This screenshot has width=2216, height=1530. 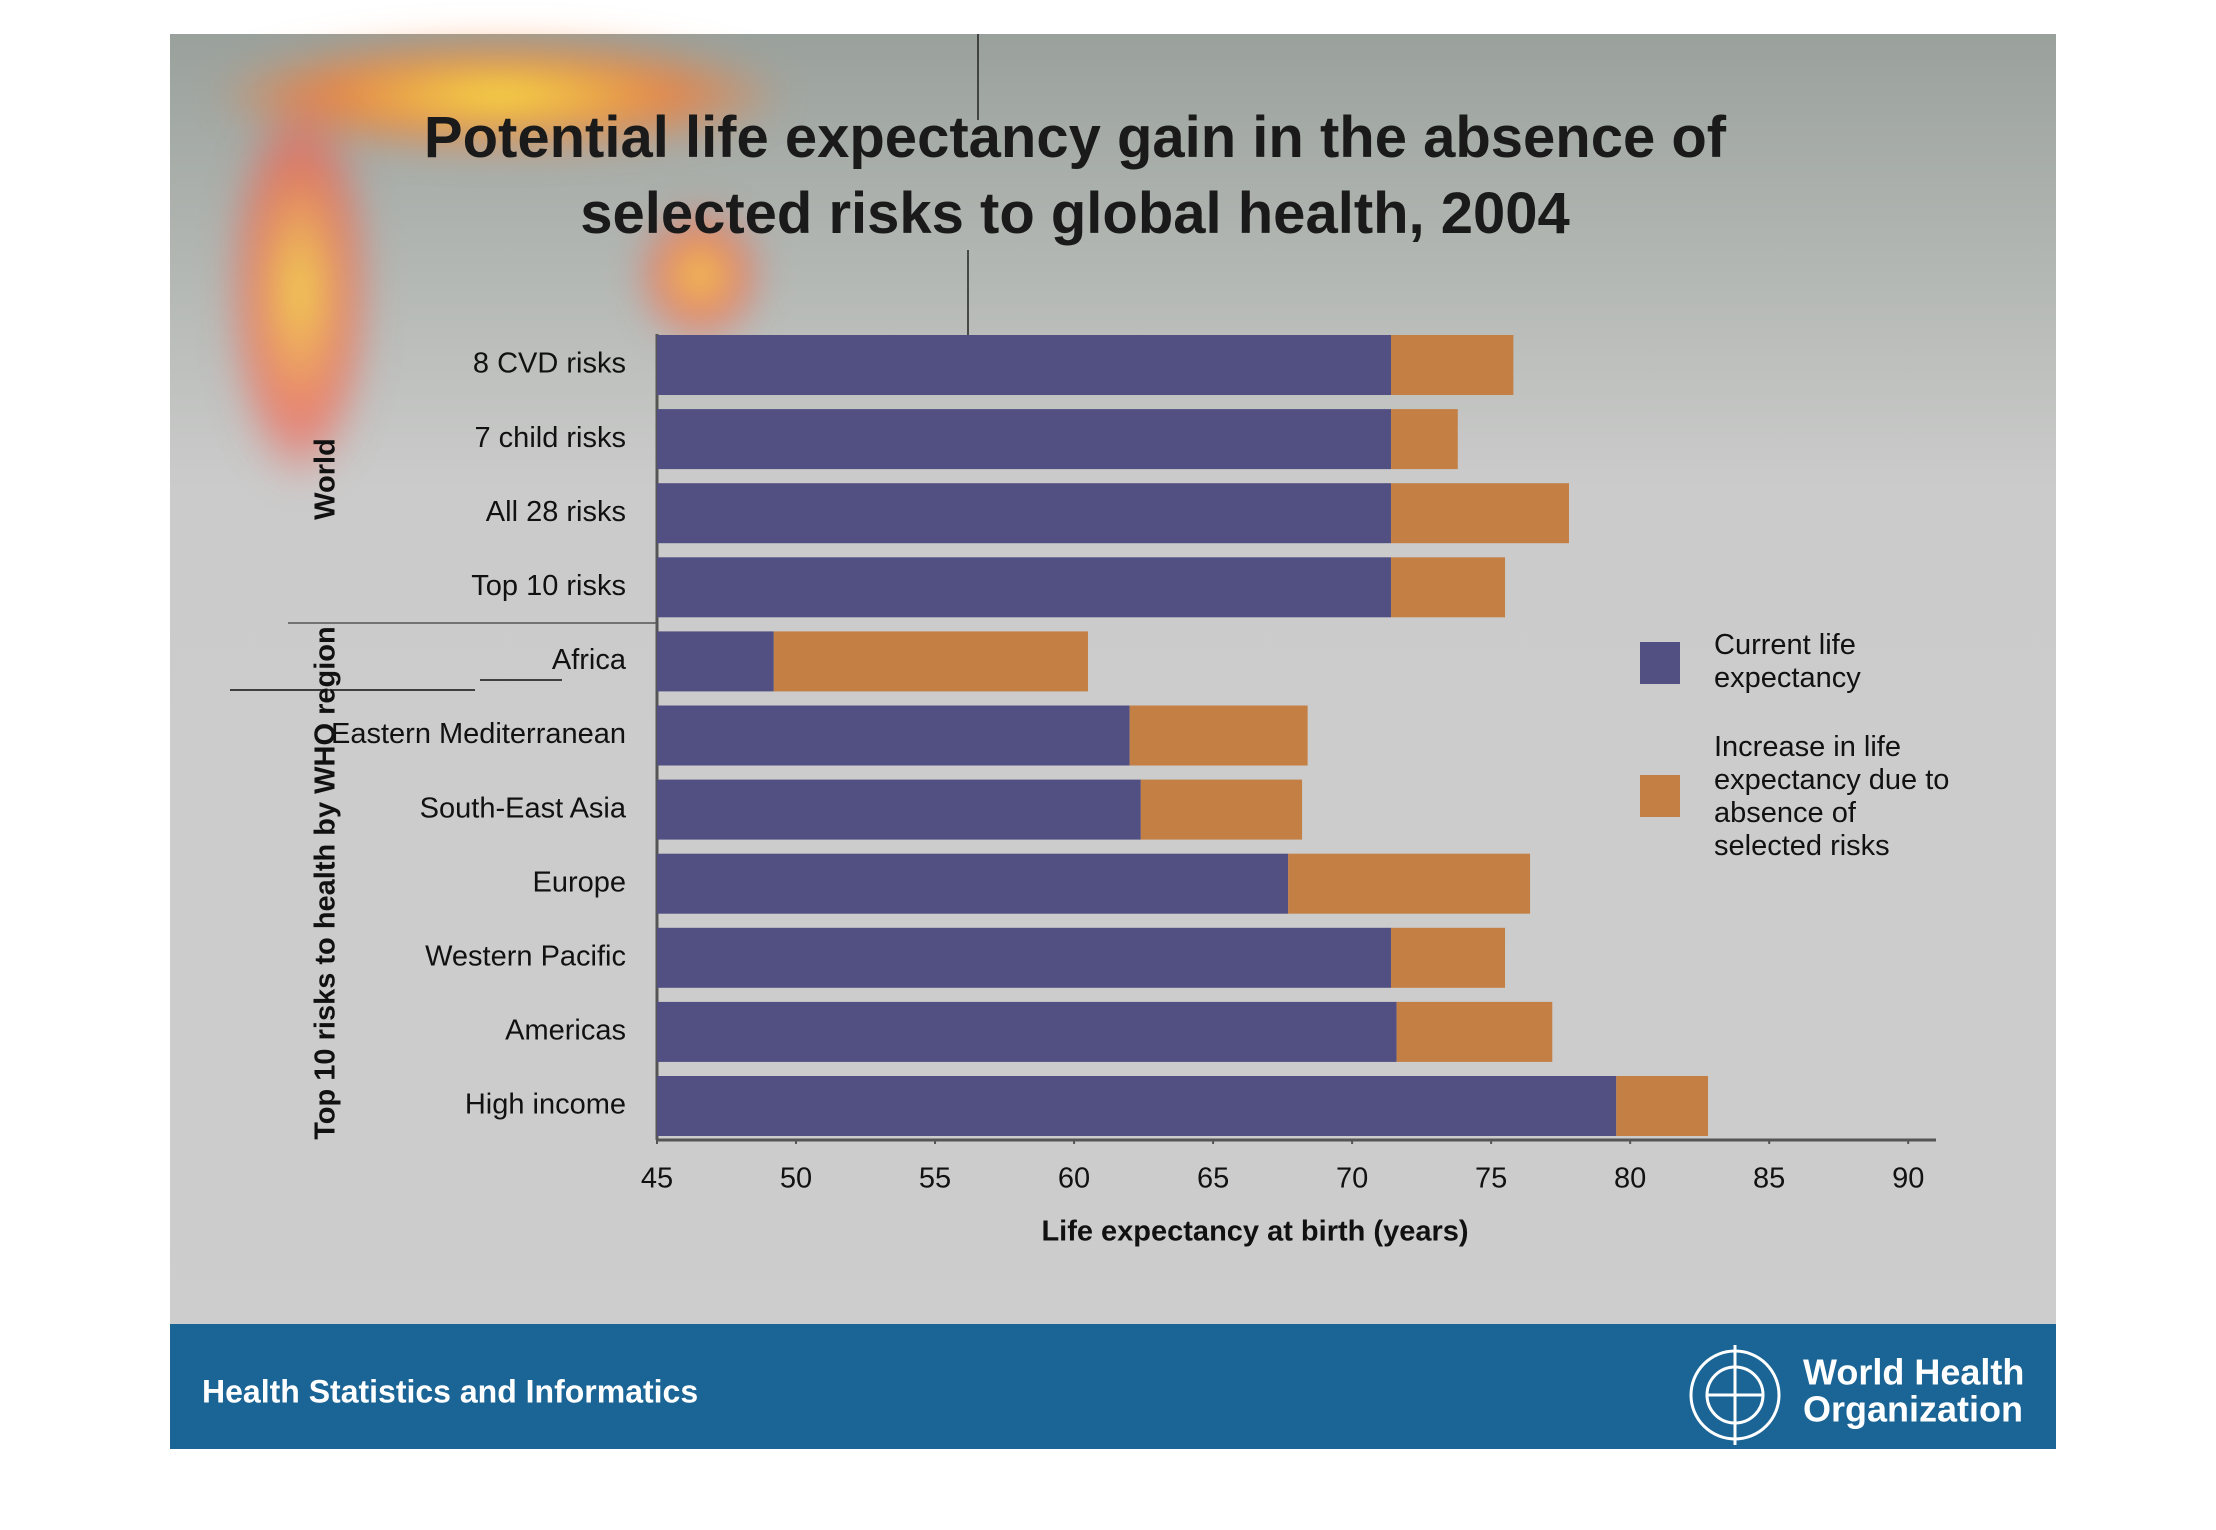 What do you see at coordinates (935, 1179) in the screenshot?
I see `x-tick-label: 55` at bounding box center [935, 1179].